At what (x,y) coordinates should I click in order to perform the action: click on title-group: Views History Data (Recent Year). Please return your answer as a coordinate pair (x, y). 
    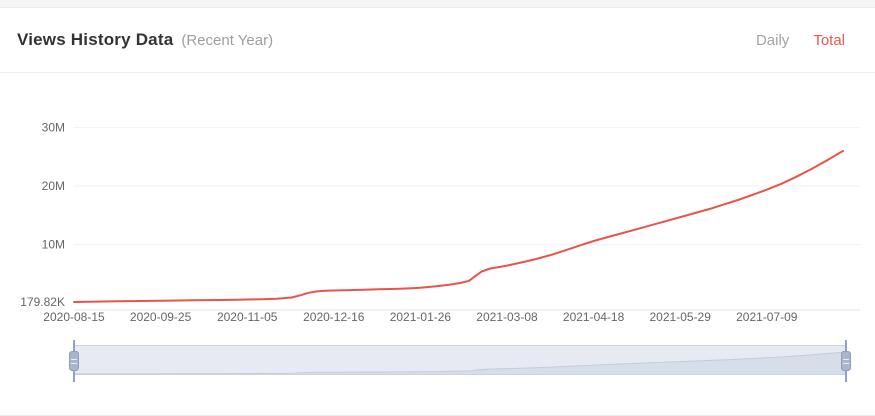
    Looking at the image, I should click on (145, 40).